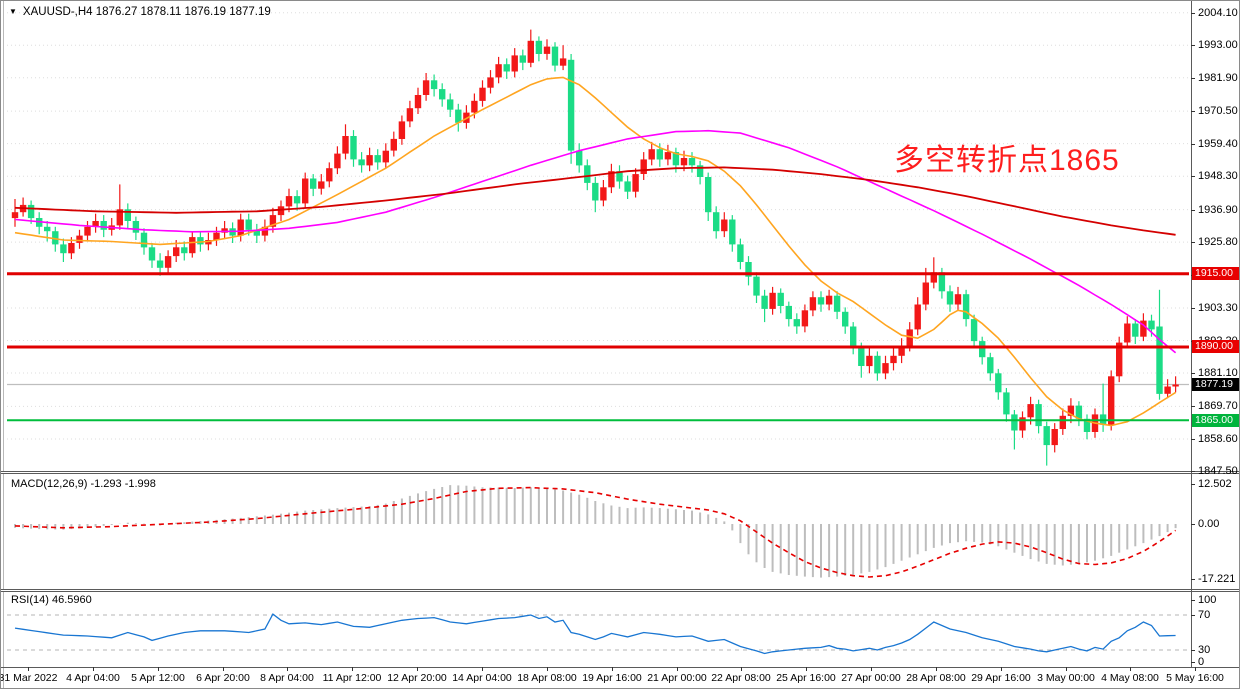  I want to click on y-axis-label: 1847.50, so click(1218, 471).